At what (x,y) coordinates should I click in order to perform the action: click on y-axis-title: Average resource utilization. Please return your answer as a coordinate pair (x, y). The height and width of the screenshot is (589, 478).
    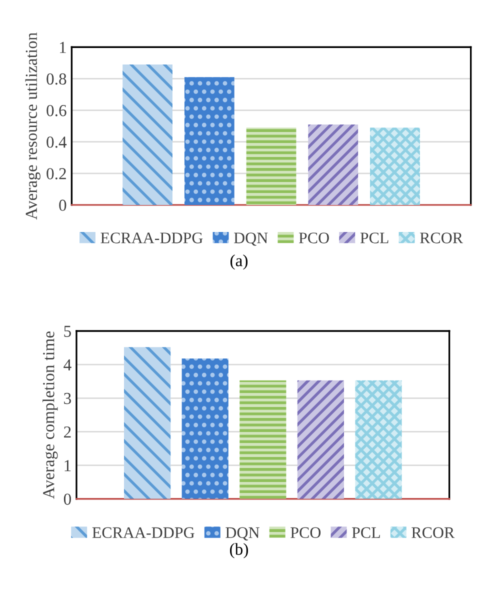
    Looking at the image, I should click on (32, 126).